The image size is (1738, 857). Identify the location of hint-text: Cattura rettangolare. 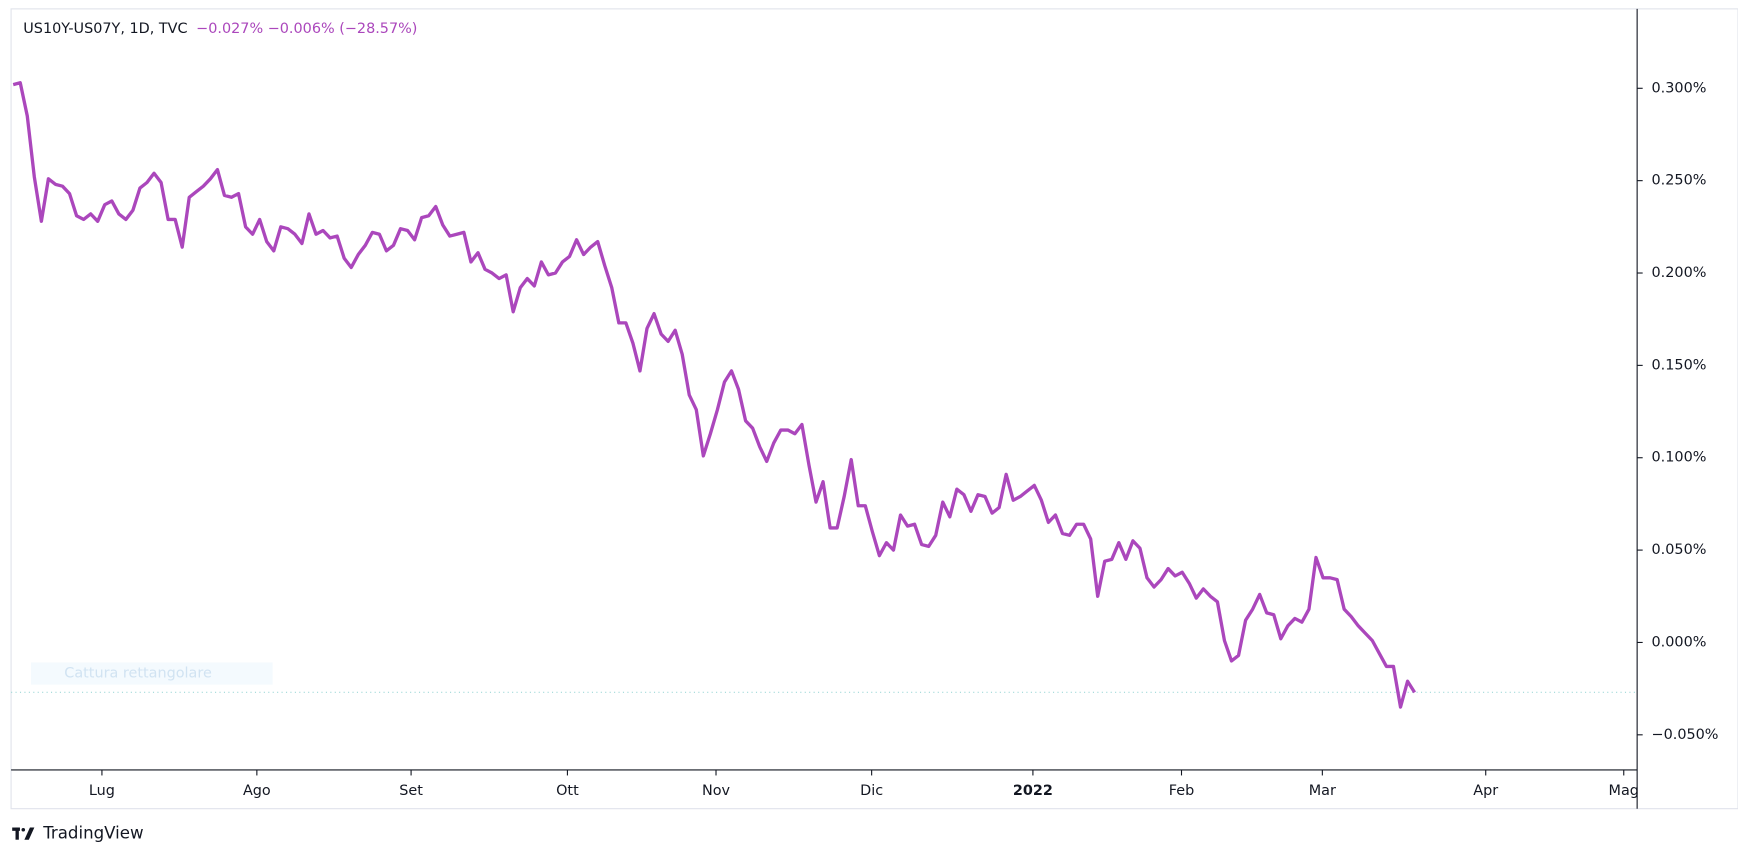
(138, 674).